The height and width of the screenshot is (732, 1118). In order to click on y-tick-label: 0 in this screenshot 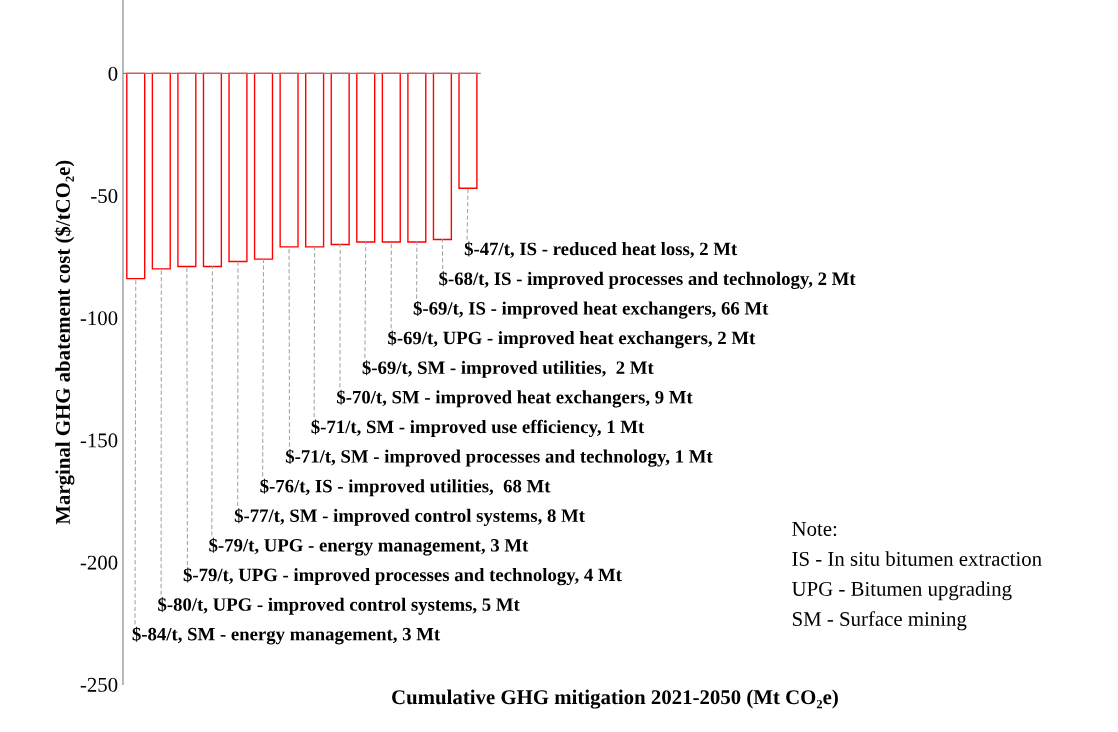, I will do `click(113, 73)`.